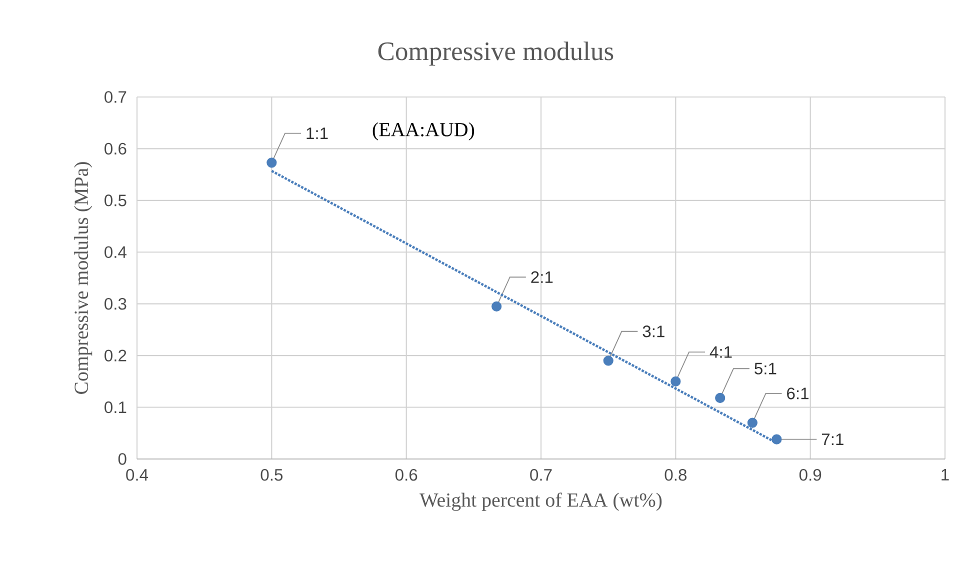  What do you see at coordinates (833, 440) in the screenshot?
I see `data-label: 7:1` at bounding box center [833, 440].